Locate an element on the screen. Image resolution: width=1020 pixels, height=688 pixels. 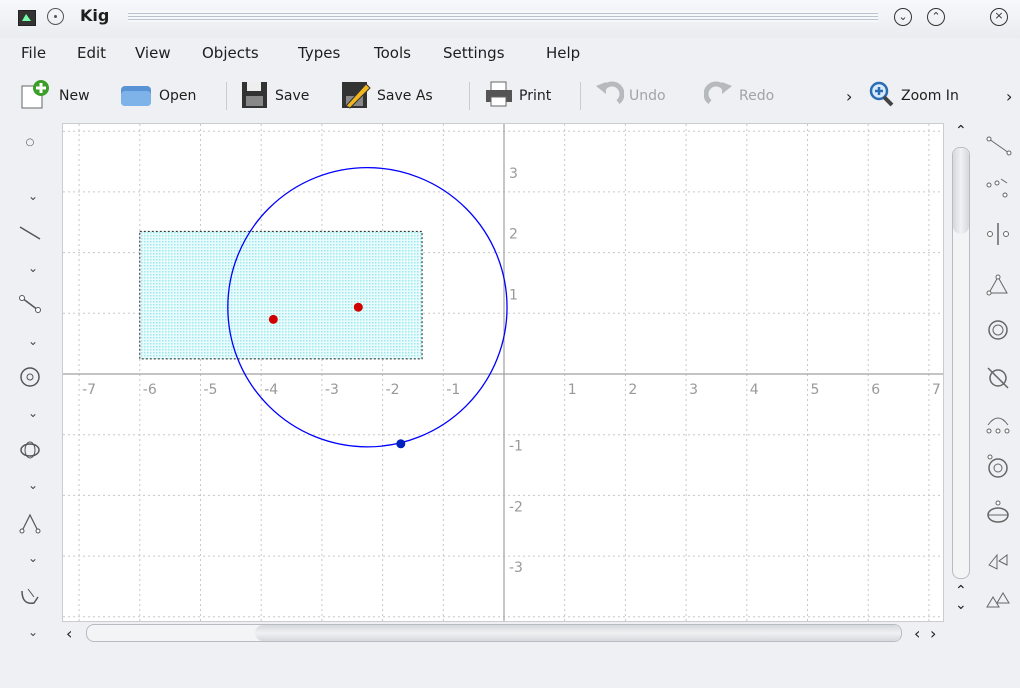
x-tick-label: 4 is located at coordinates (754, 390).